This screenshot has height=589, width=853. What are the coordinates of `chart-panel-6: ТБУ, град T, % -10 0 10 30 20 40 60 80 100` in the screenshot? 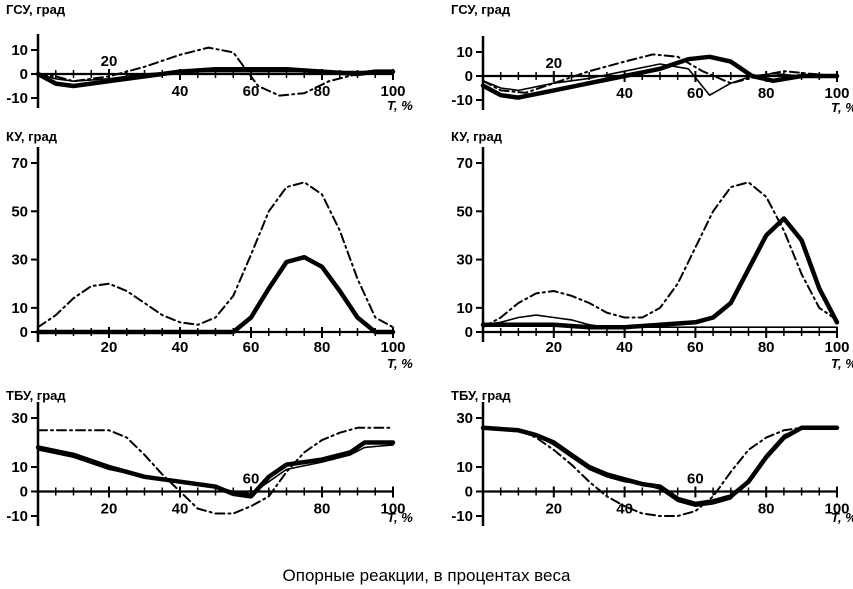 It's located at (652, 457).